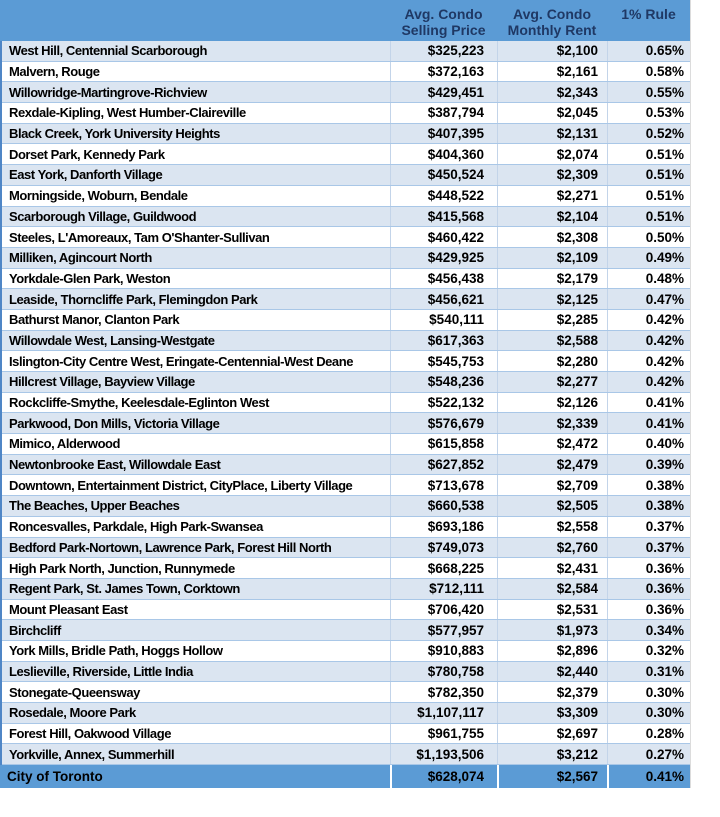 The image size is (720, 817). I want to click on monthly-rent-cell: $2,379, so click(552, 692).